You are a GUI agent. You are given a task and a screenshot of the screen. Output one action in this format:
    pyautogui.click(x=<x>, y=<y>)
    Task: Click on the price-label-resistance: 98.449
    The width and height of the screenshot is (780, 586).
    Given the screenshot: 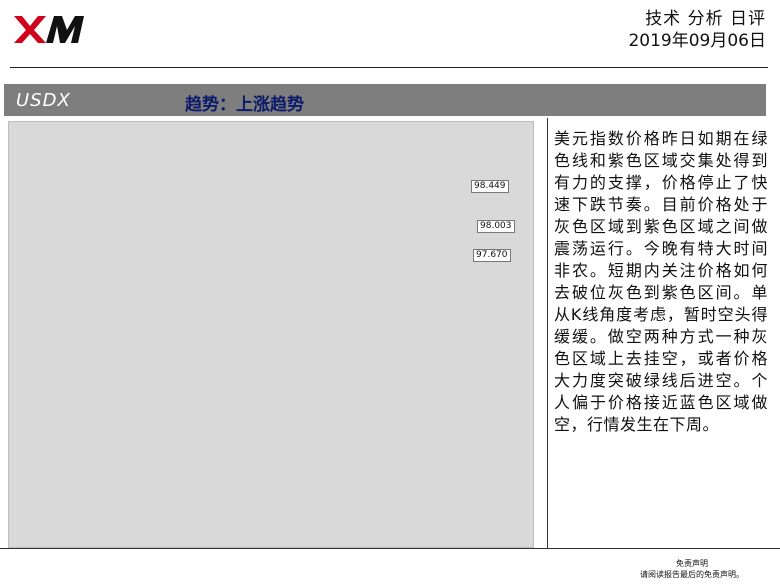 What is the action you would take?
    pyautogui.click(x=490, y=186)
    